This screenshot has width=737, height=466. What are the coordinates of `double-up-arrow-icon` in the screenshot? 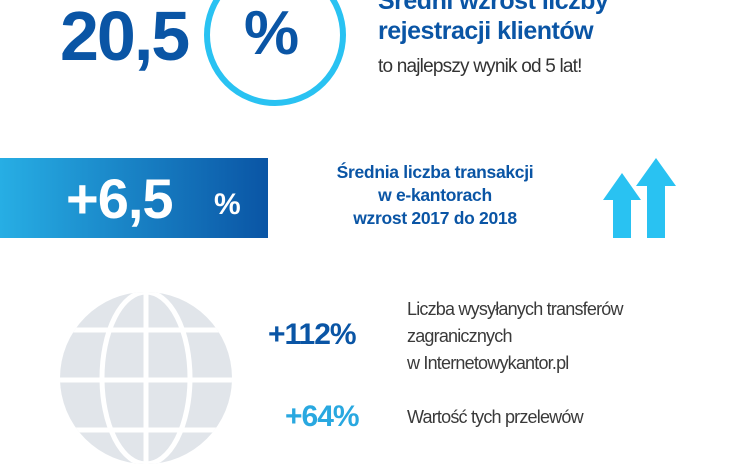 It's located at (639, 198).